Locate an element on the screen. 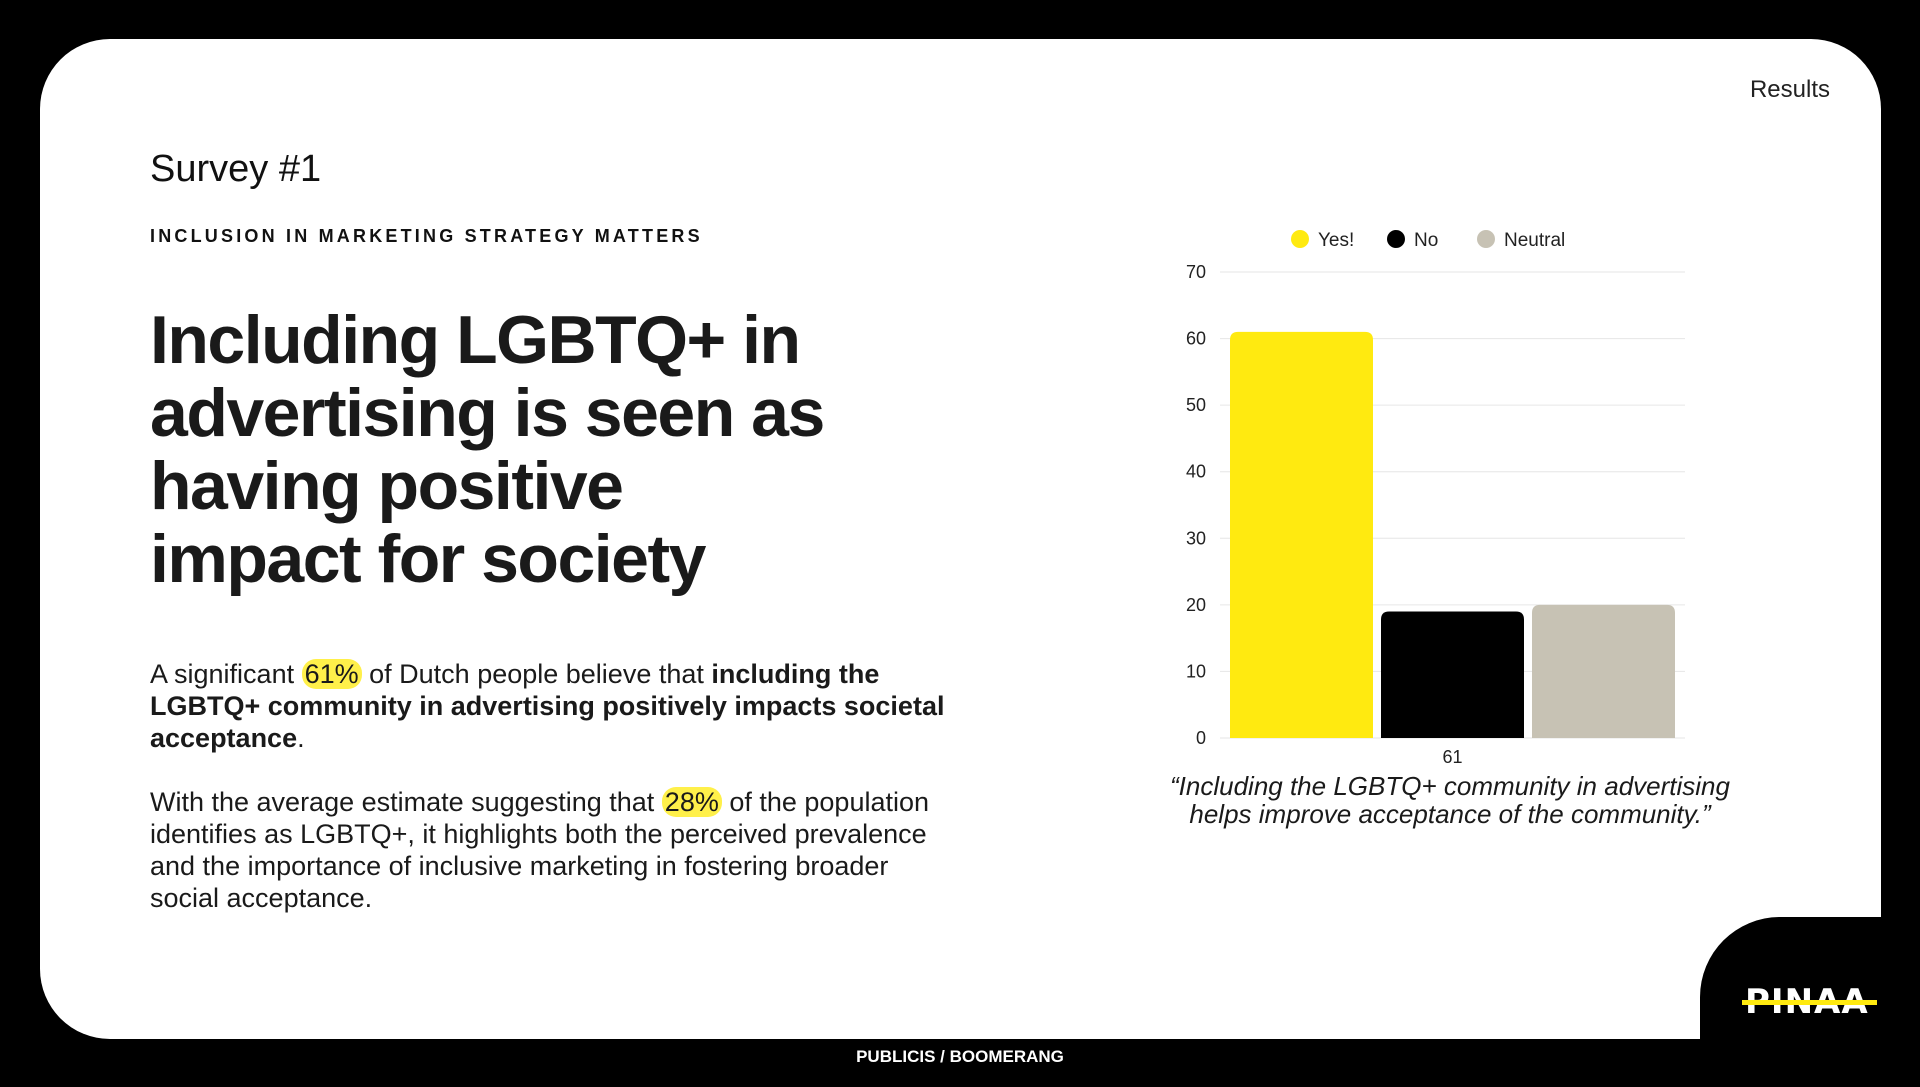 The image size is (1920, 1087). bar-no is located at coordinates (1452, 674).